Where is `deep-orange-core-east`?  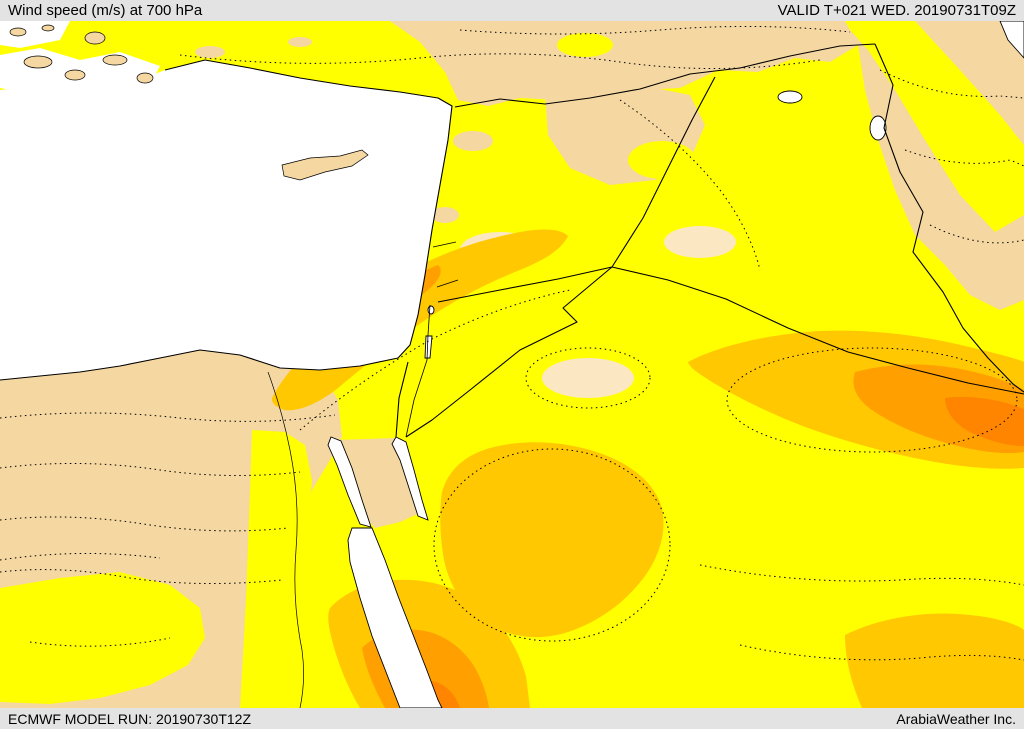 deep-orange-core-east is located at coordinates (984, 421).